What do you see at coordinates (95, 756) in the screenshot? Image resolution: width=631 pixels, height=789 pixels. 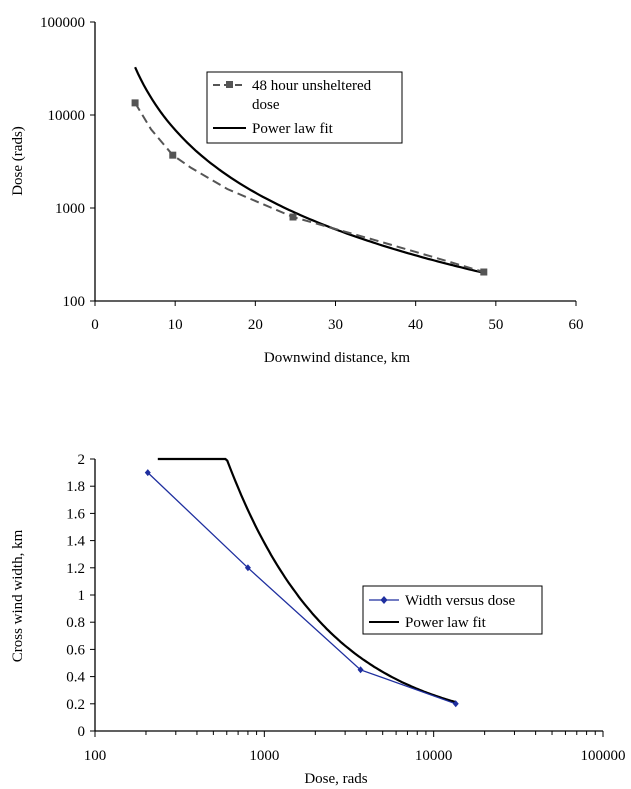 I see `chart-2-x-tick-label: 100` at bounding box center [95, 756].